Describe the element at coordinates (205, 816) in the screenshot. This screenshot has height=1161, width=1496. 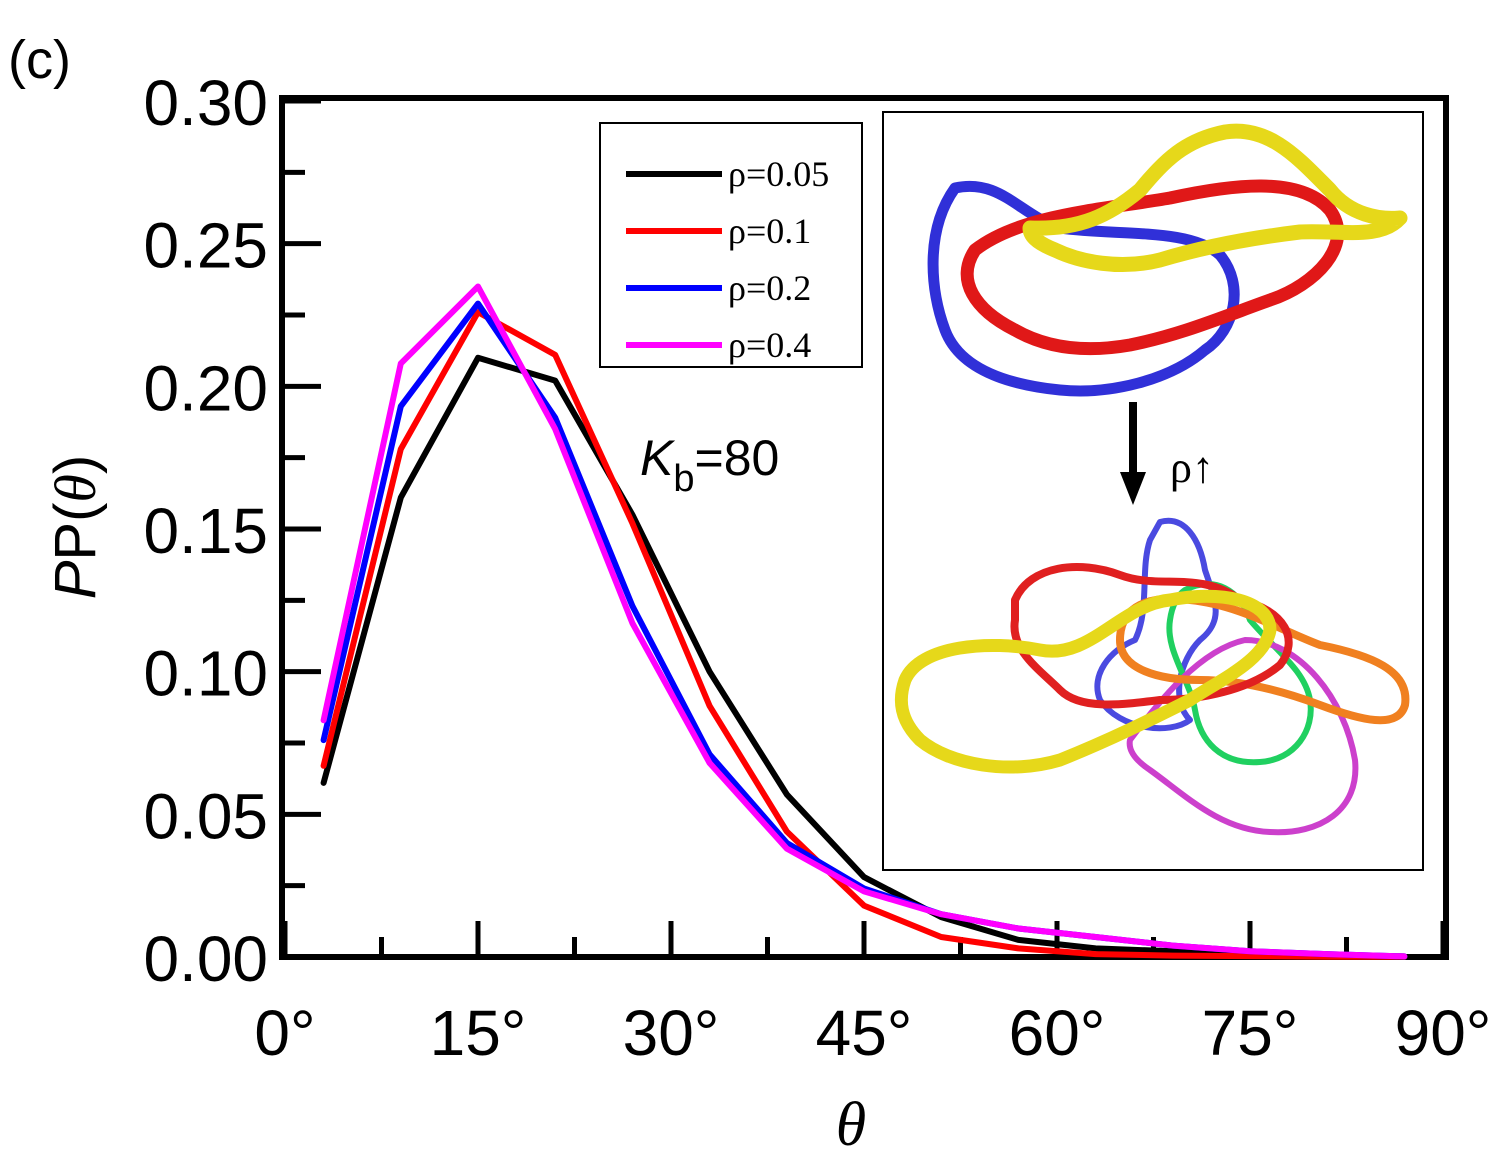
I see `y-tick-label: 0.05` at that location.